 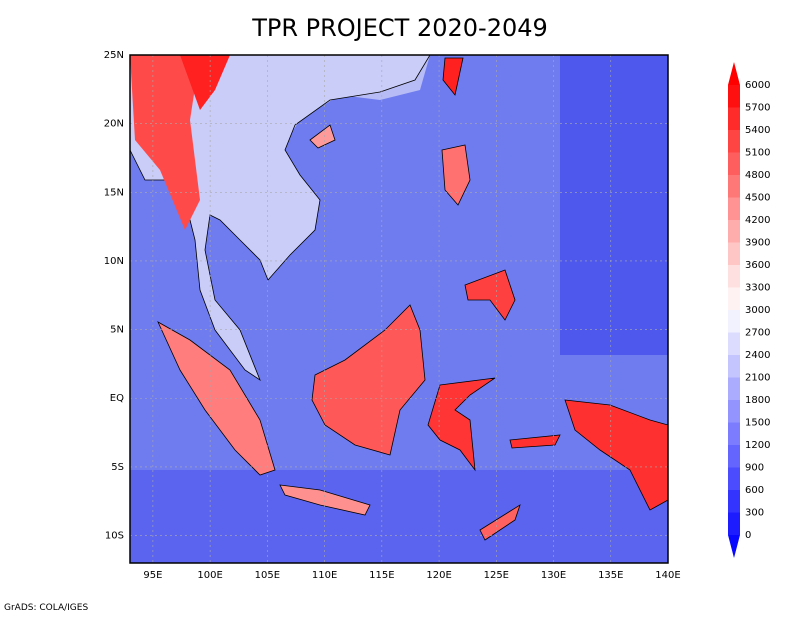 I want to click on colorbar-label: 5400, so click(x=757, y=130).